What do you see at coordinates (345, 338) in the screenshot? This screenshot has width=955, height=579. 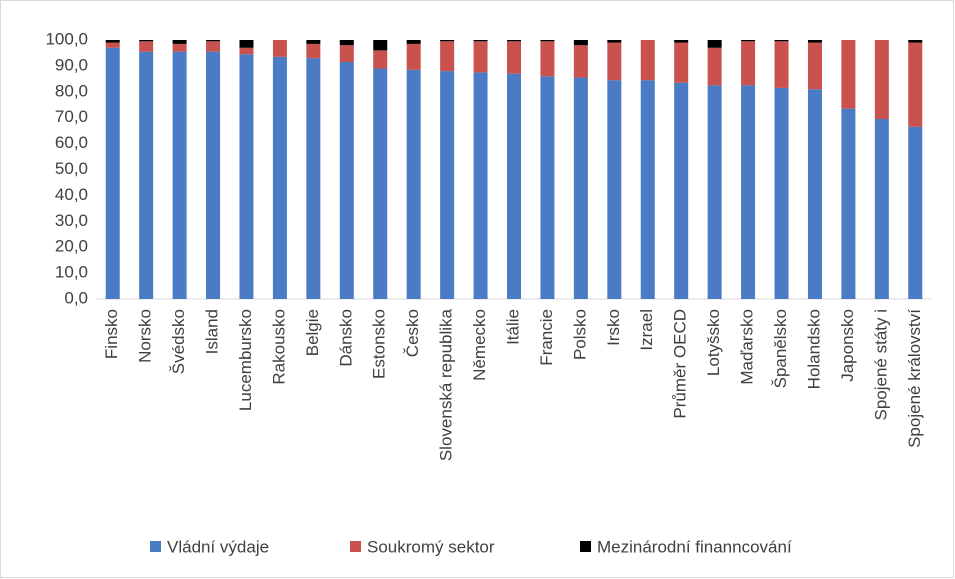 I see `x-tick-label: Dánsko` at bounding box center [345, 338].